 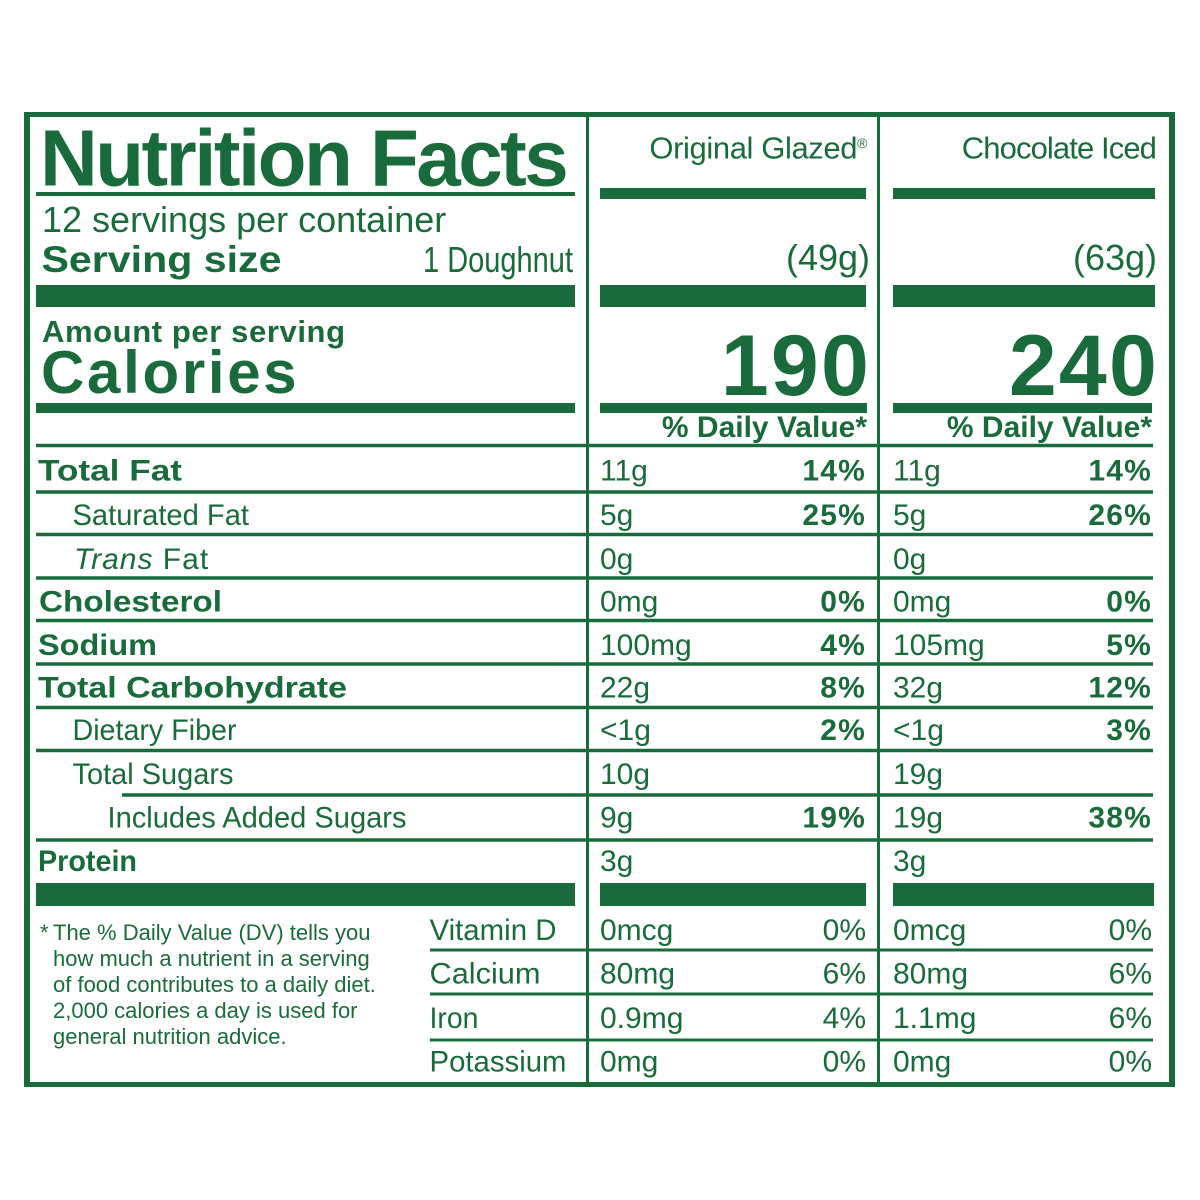 What do you see at coordinates (205, 1010) in the screenshot?
I see `svg-text:2,000 calories a day is used f: 2,000 calories a day is used for` at bounding box center [205, 1010].